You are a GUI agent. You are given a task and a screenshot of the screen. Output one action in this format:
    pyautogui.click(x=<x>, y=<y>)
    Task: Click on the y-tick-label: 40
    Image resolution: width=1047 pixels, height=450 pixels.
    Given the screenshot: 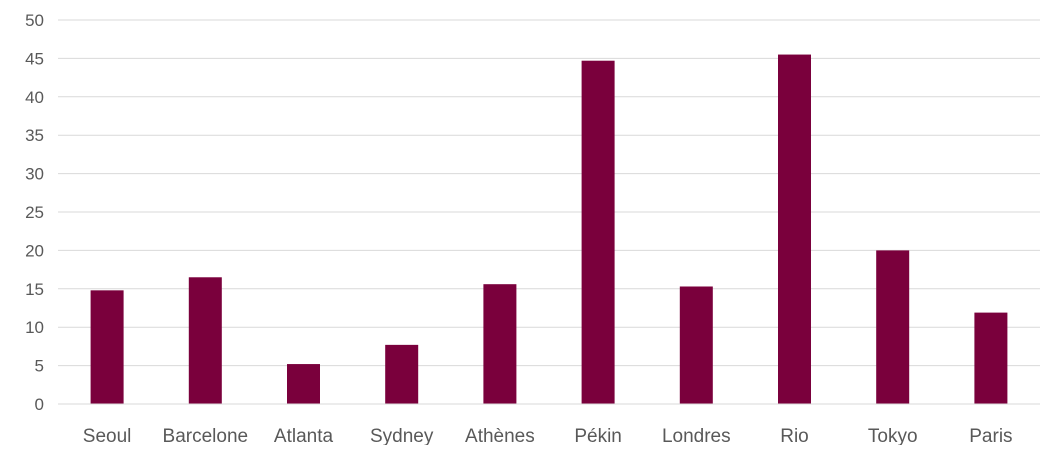 What is the action you would take?
    pyautogui.click(x=34, y=97)
    